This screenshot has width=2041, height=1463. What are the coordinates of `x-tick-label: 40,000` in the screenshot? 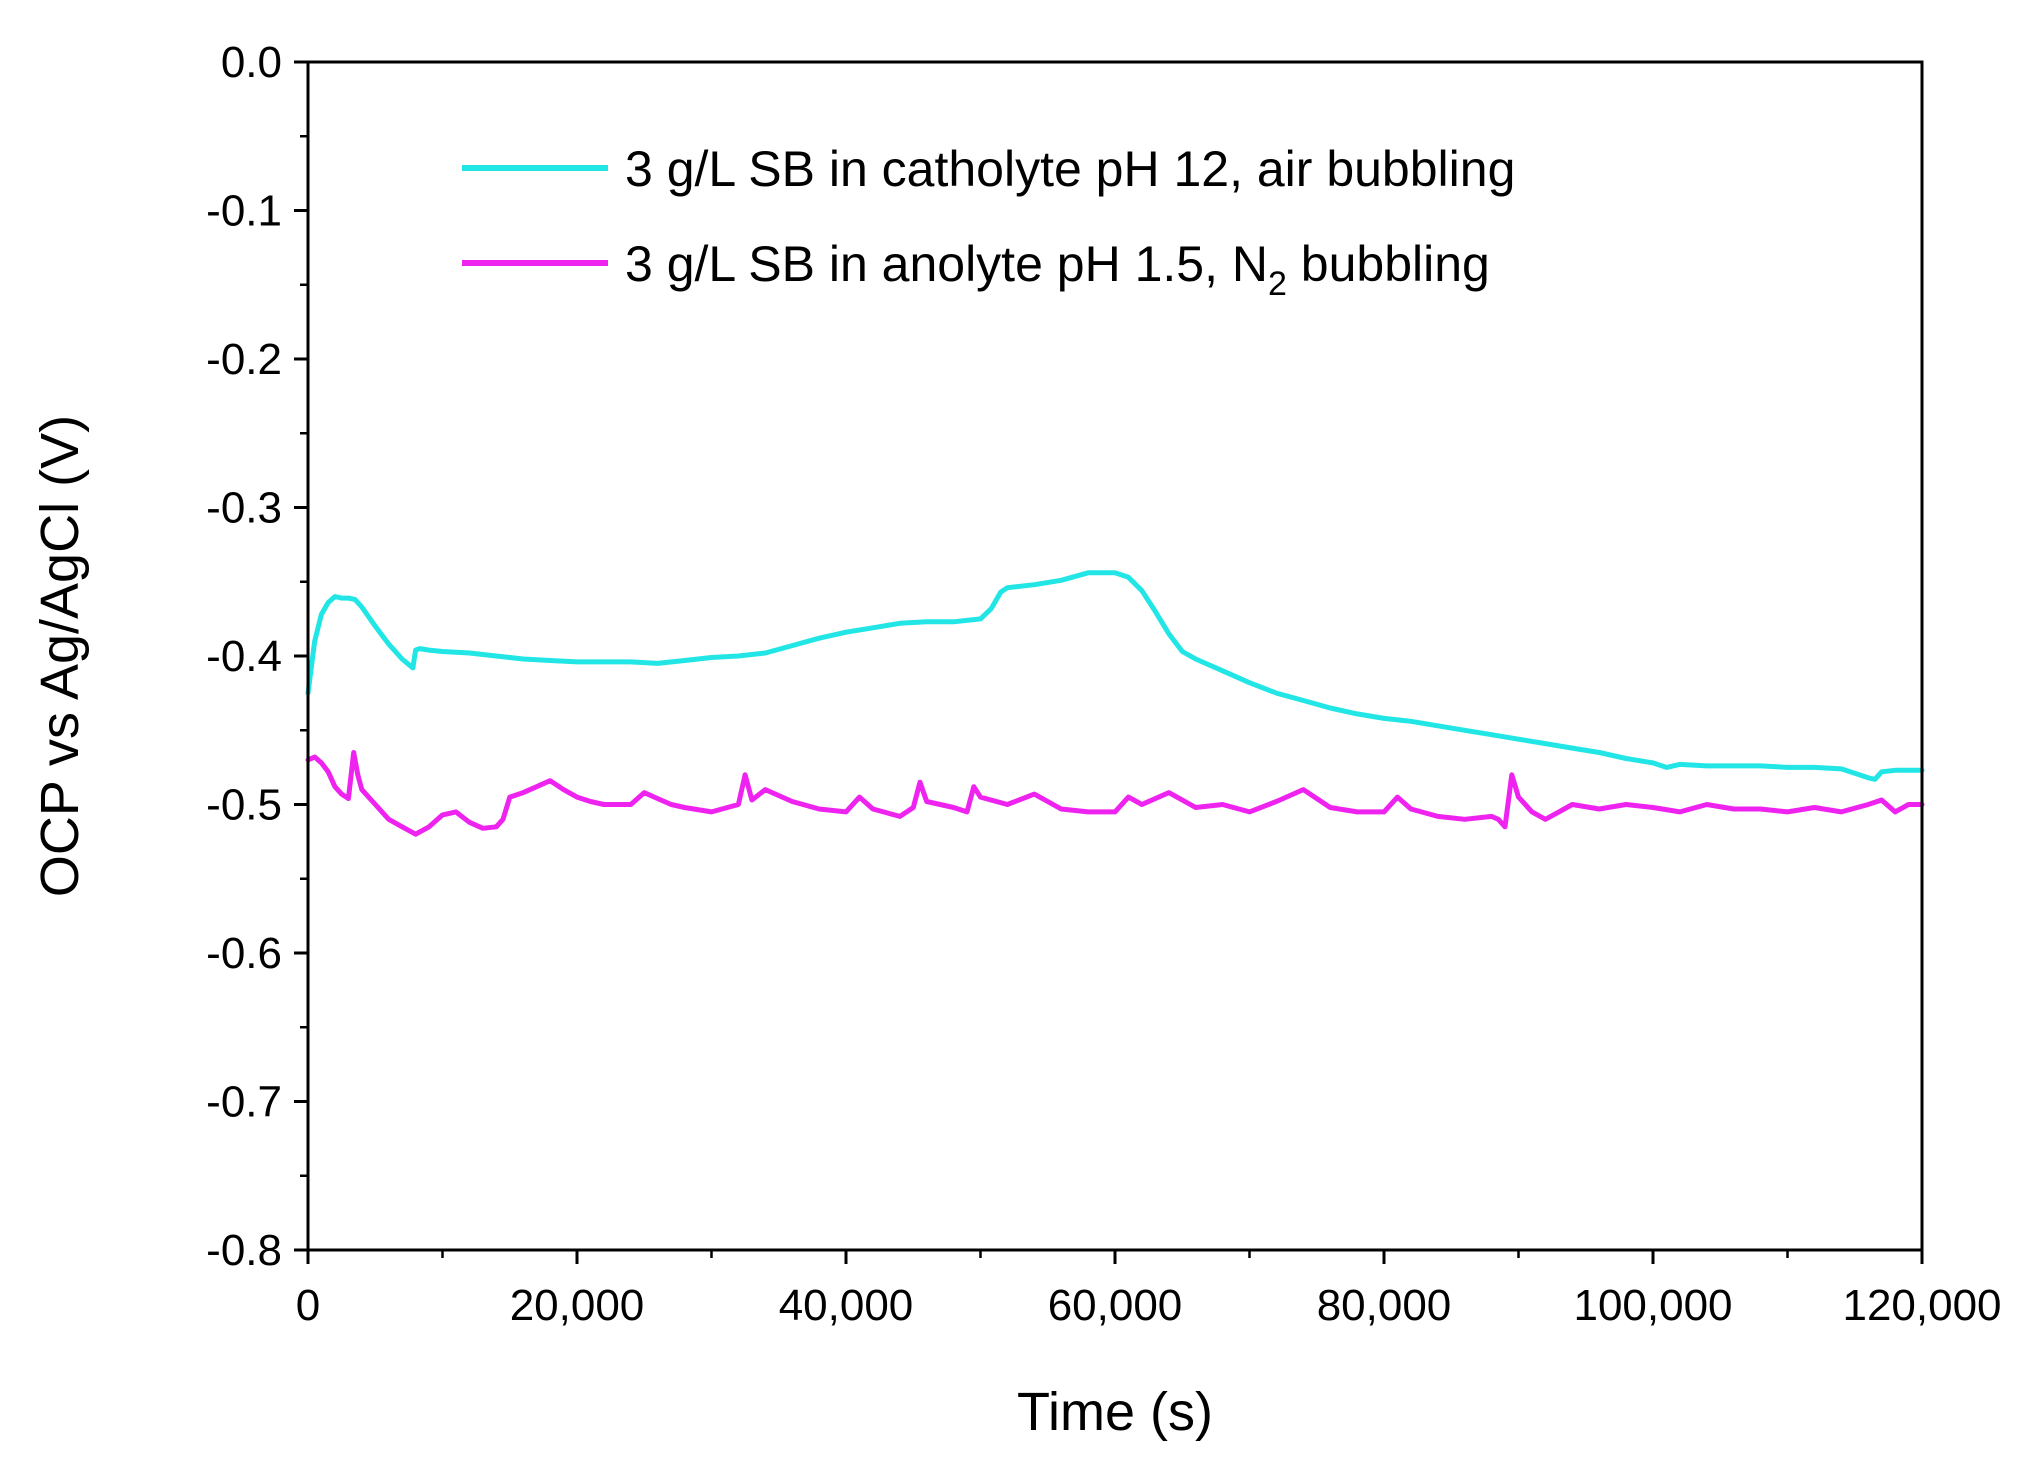 It's located at (846, 1305).